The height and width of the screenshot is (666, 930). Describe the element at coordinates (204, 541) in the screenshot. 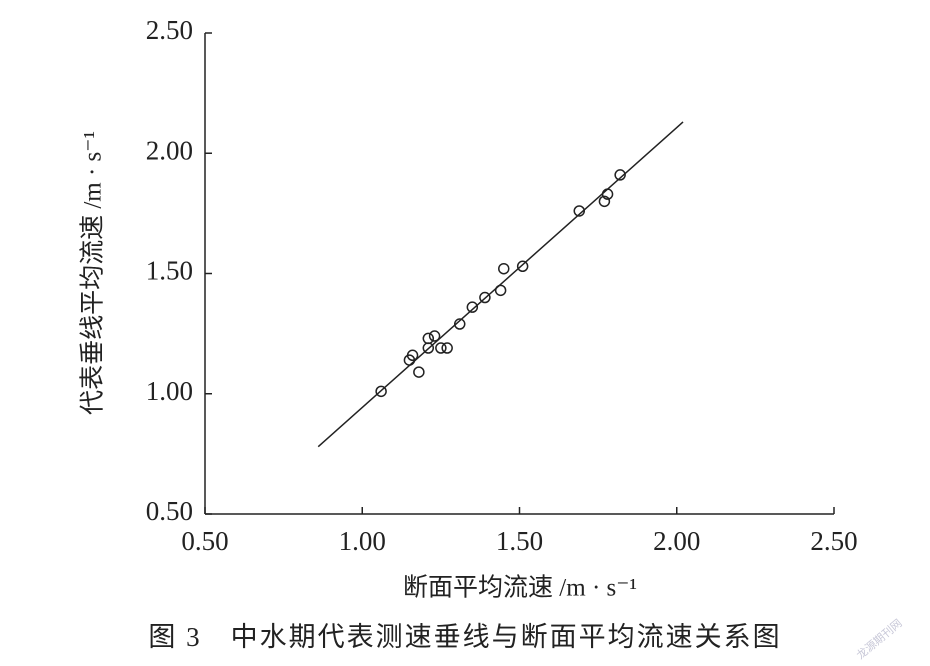

I see `x-tick-label: 0.50` at that location.